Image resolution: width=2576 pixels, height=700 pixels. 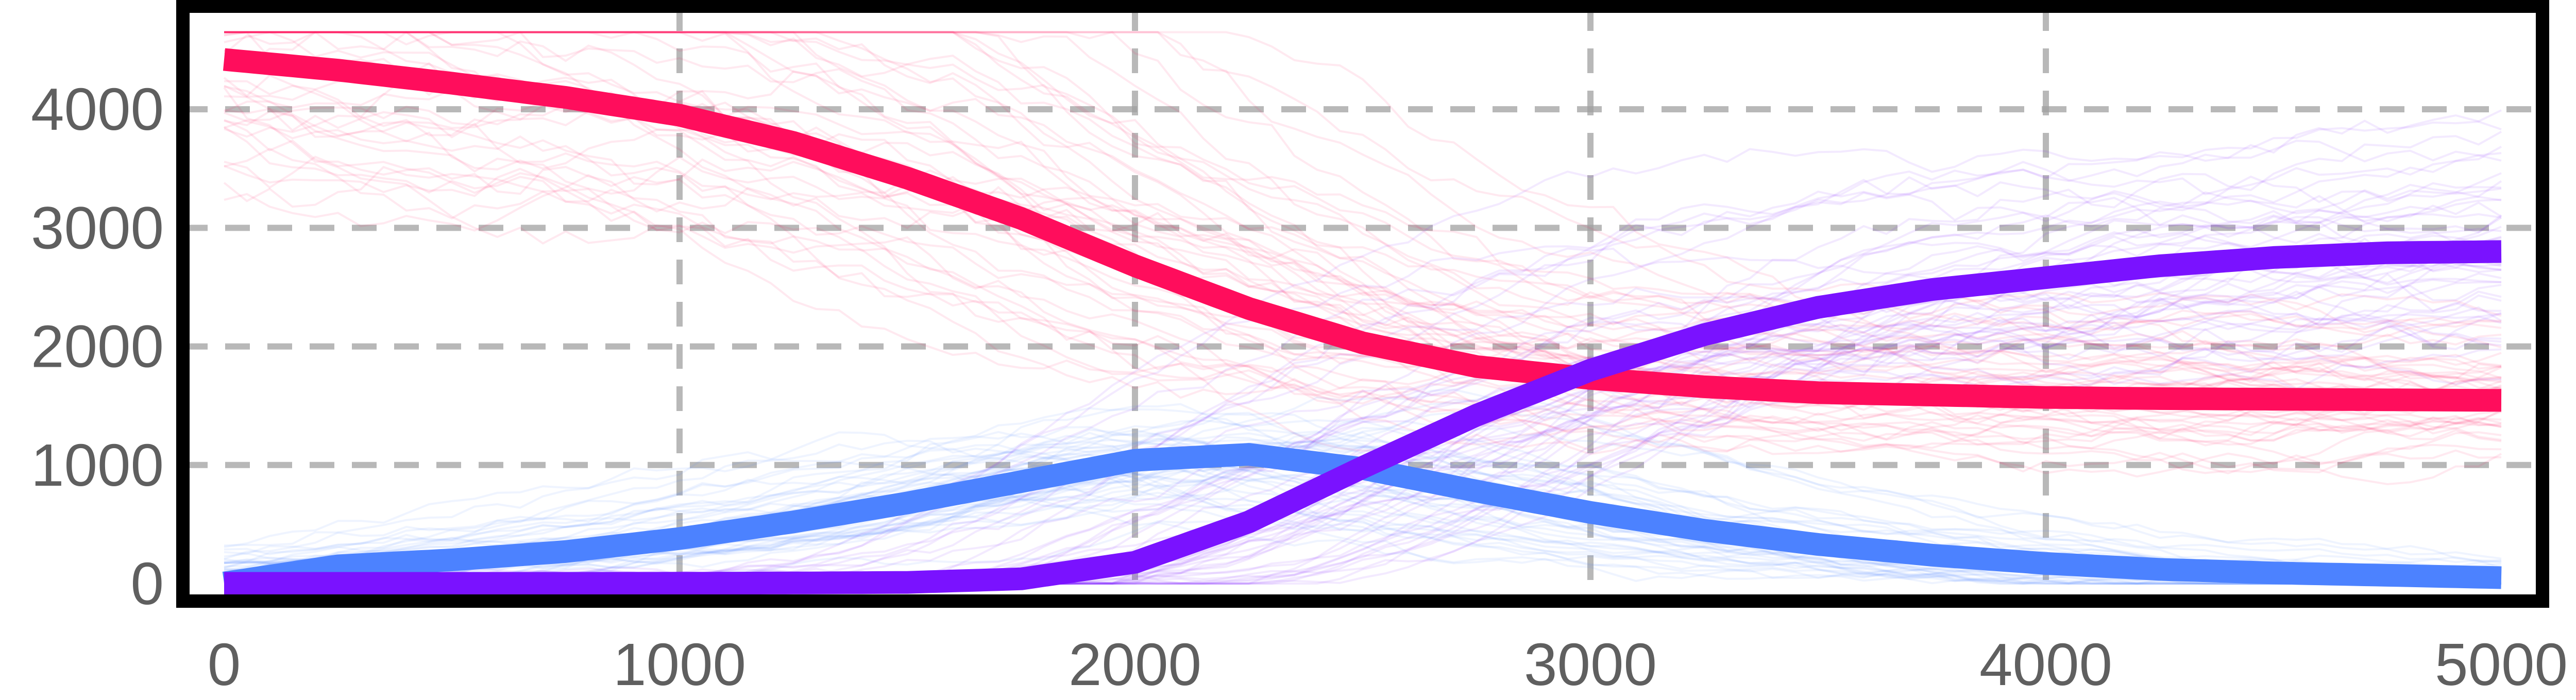 I want to click on x-tick-labels: 0 1000 2000 3000 4000 5000, so click(x=1388, y=664).